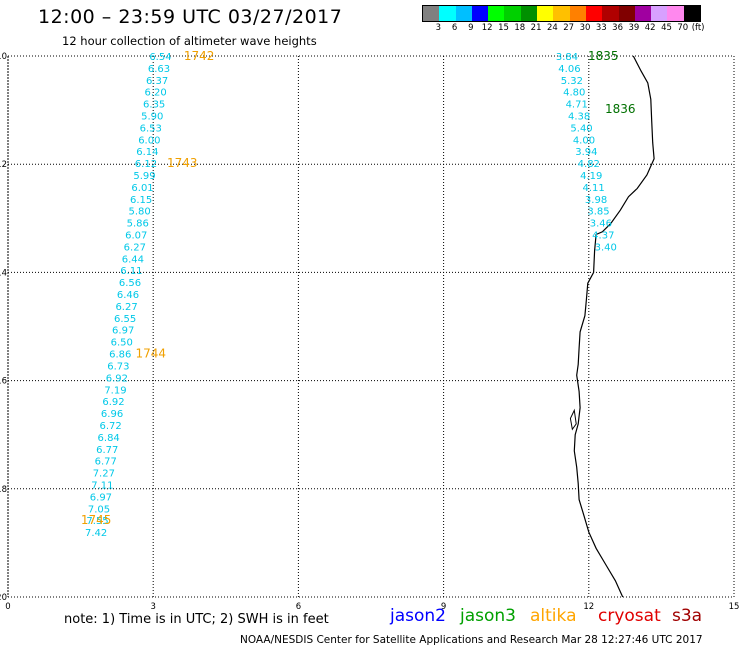 This screenshot has width=740, height=650. Describe the element at coordinates (109, 438) in the screenshot. I see `swh-value: 6.84` at that location.